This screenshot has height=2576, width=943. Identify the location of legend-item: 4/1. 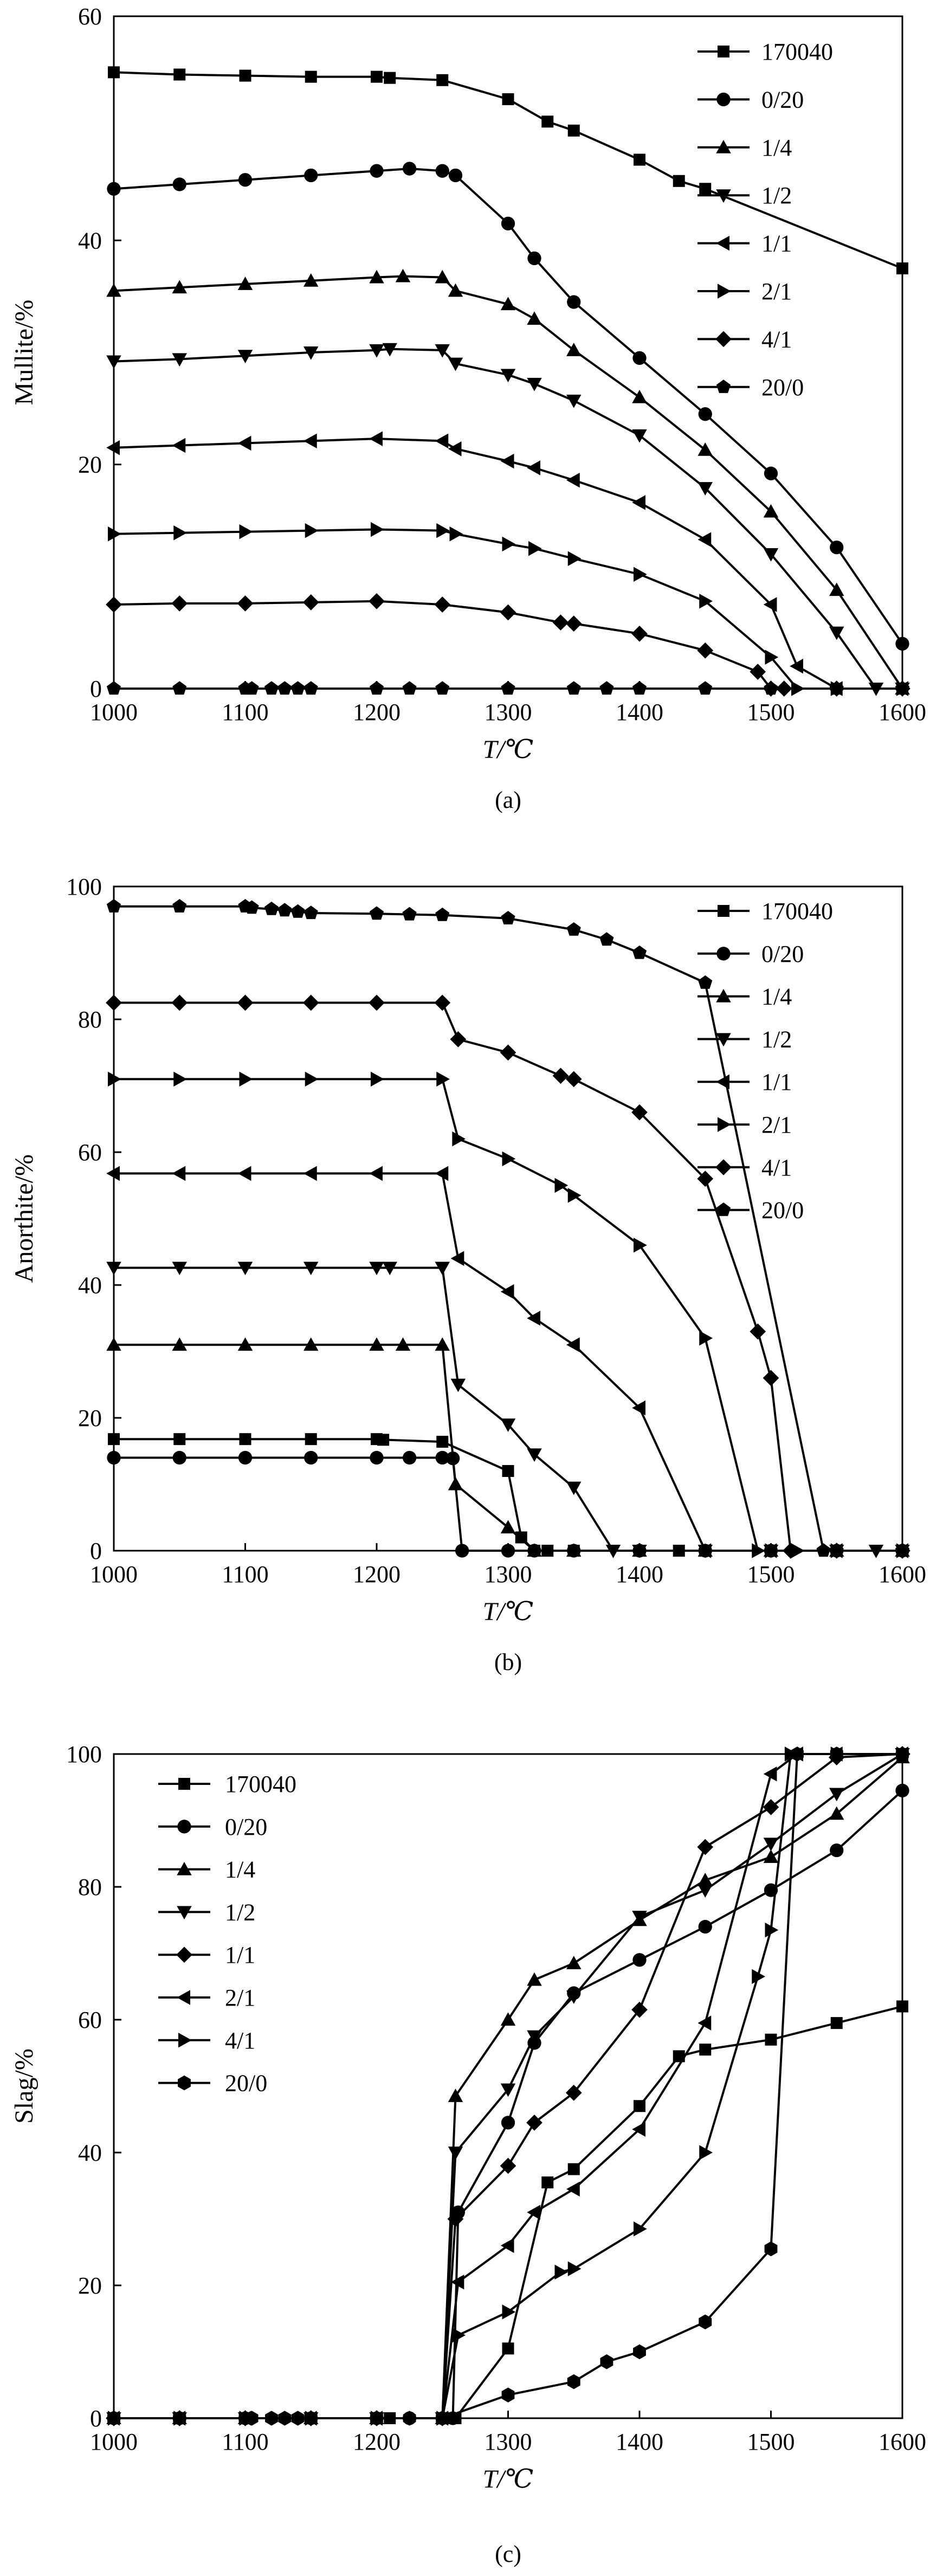
(744, 1167).